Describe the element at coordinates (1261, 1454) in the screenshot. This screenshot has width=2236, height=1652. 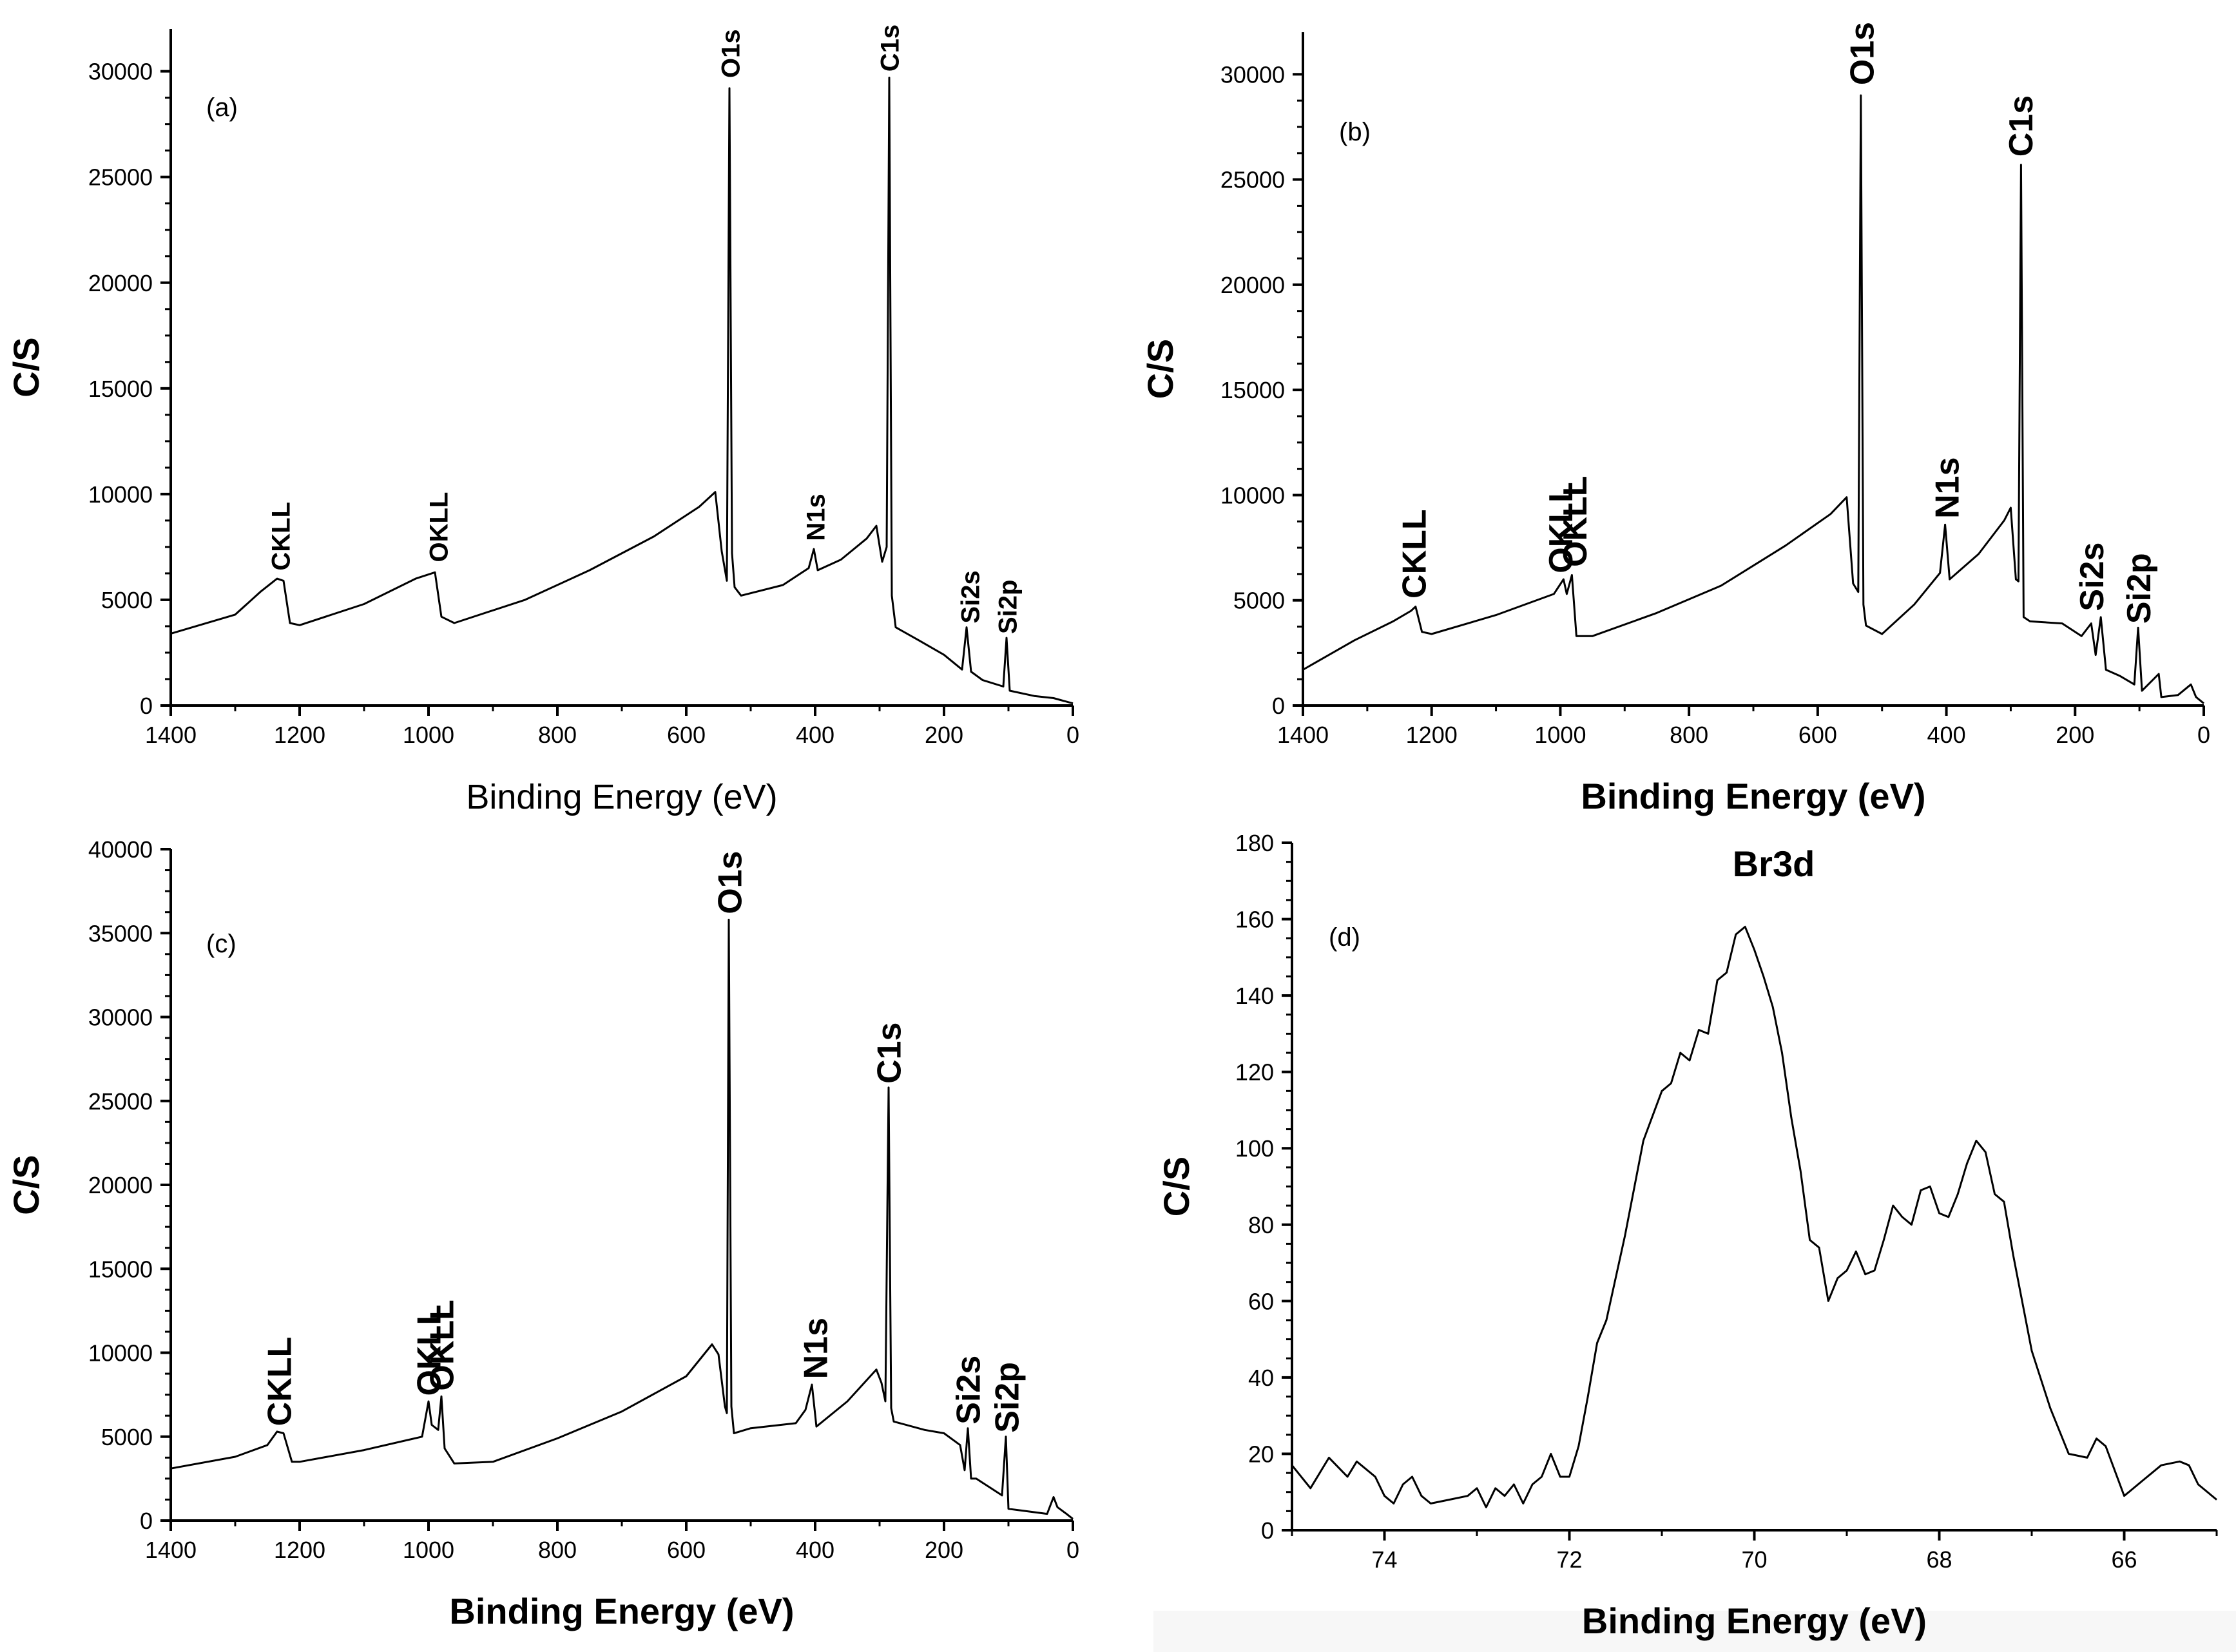
I see `y-tick-label: 20` at that location.